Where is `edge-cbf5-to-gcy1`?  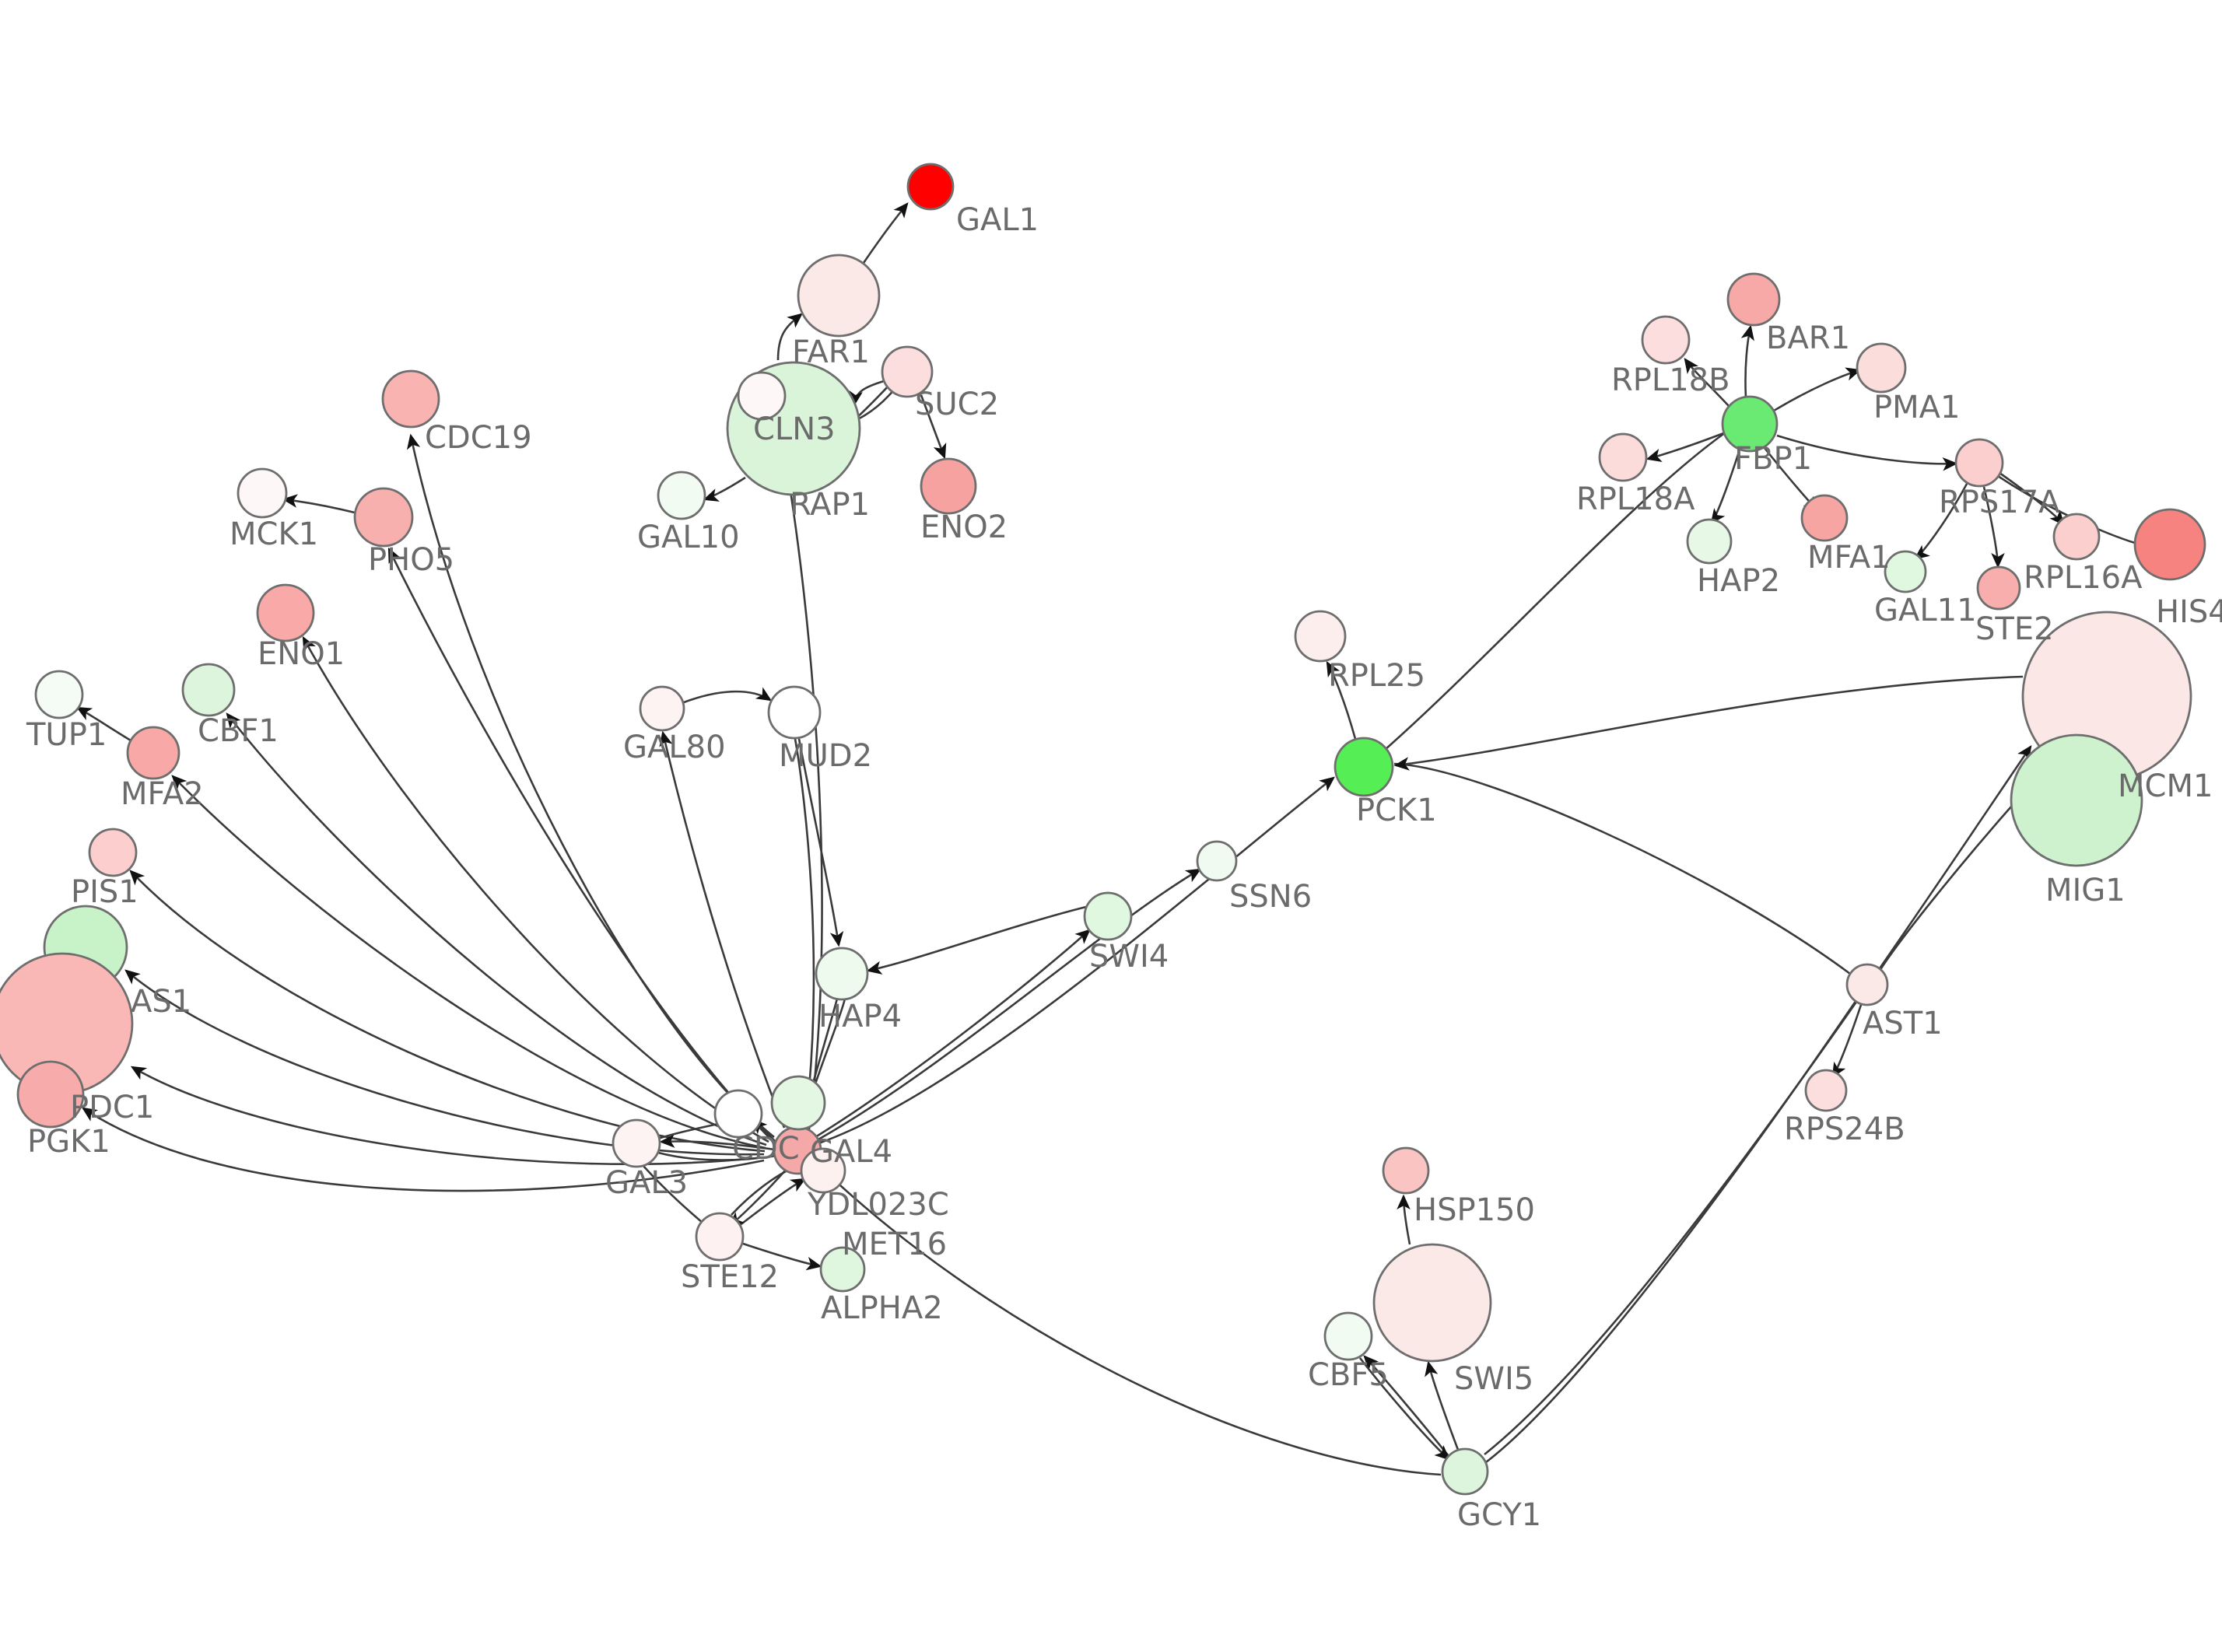 edge-cbf5-to-gcy1 is located at coordinates (1404, 1409).